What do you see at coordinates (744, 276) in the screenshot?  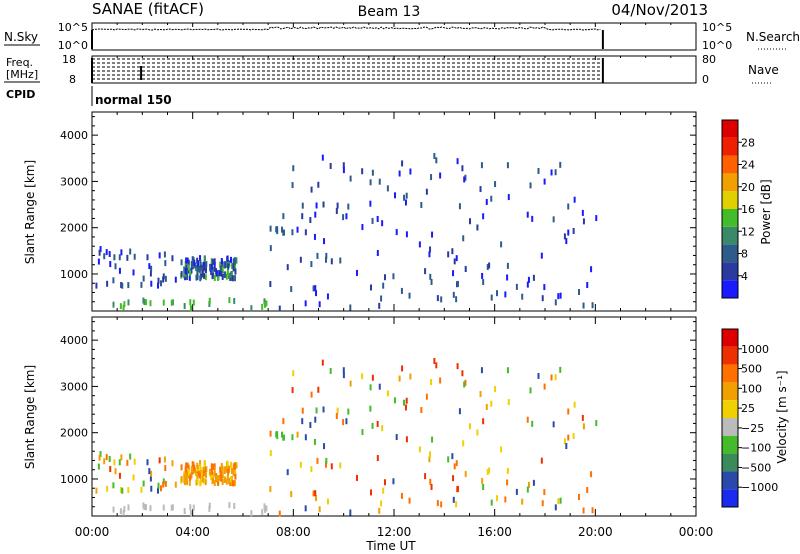 I see `colorbar-tick-label: 4` at bounding box center [744, 276].